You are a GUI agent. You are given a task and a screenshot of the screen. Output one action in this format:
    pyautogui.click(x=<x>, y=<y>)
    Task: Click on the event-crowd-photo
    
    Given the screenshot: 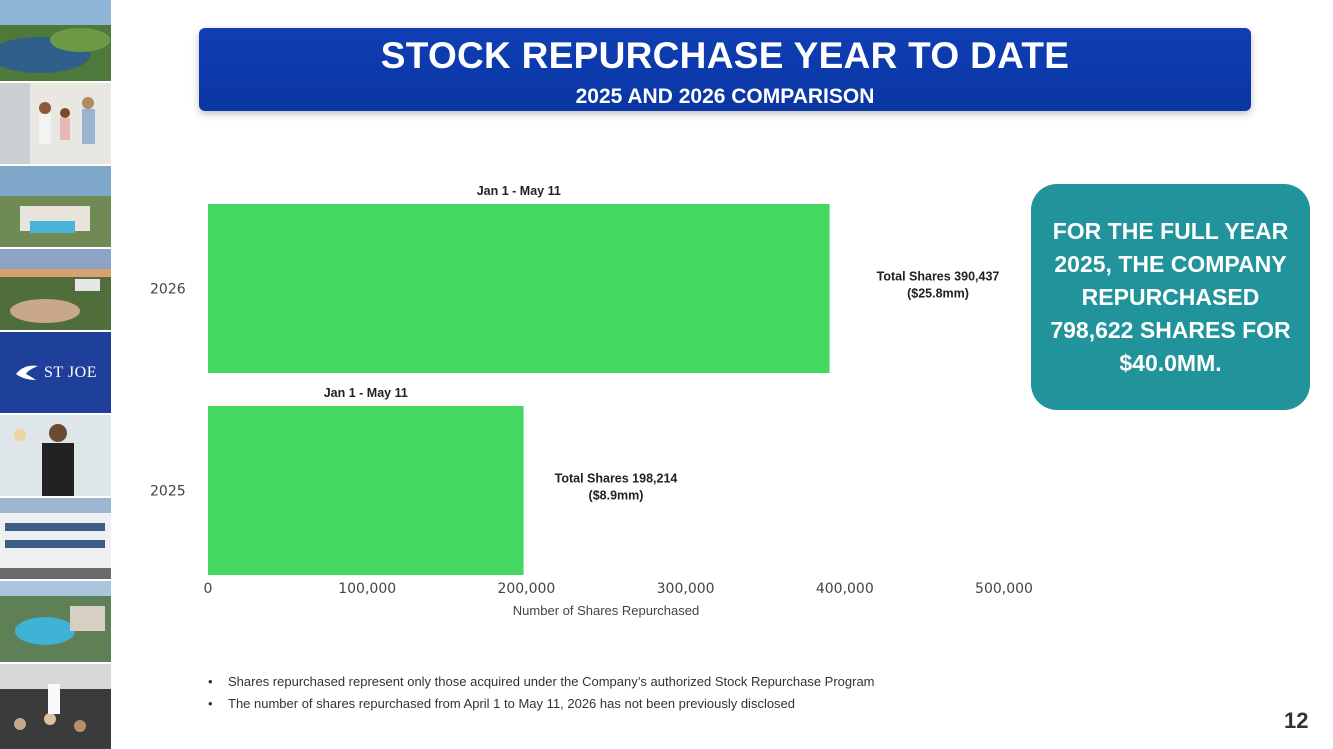 What is the action you would take?
    pyautogui.click(x=55, y=706)
    